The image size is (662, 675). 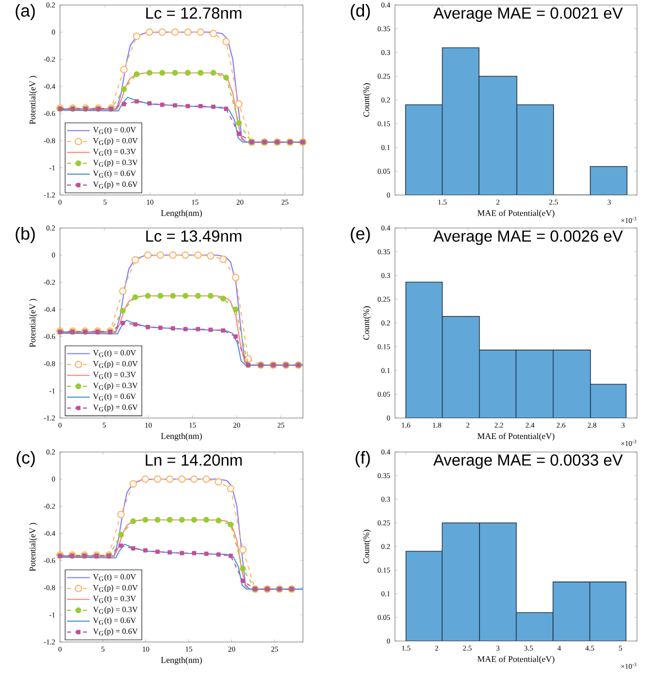 I want to click on chart-title: Average MAE = 0.0033 eV, so click(x=528, y=461).